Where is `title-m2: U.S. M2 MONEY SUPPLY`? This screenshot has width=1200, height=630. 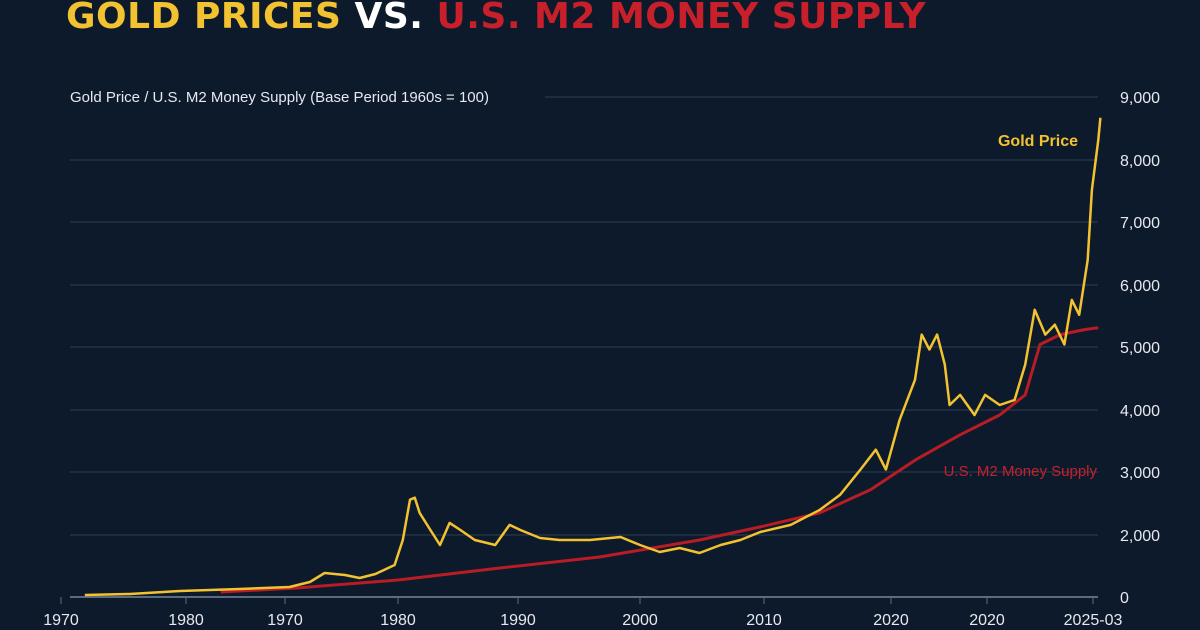 title-m2: U.S. M2 MONEY SUPPLY is located at coordinates (681, 18).